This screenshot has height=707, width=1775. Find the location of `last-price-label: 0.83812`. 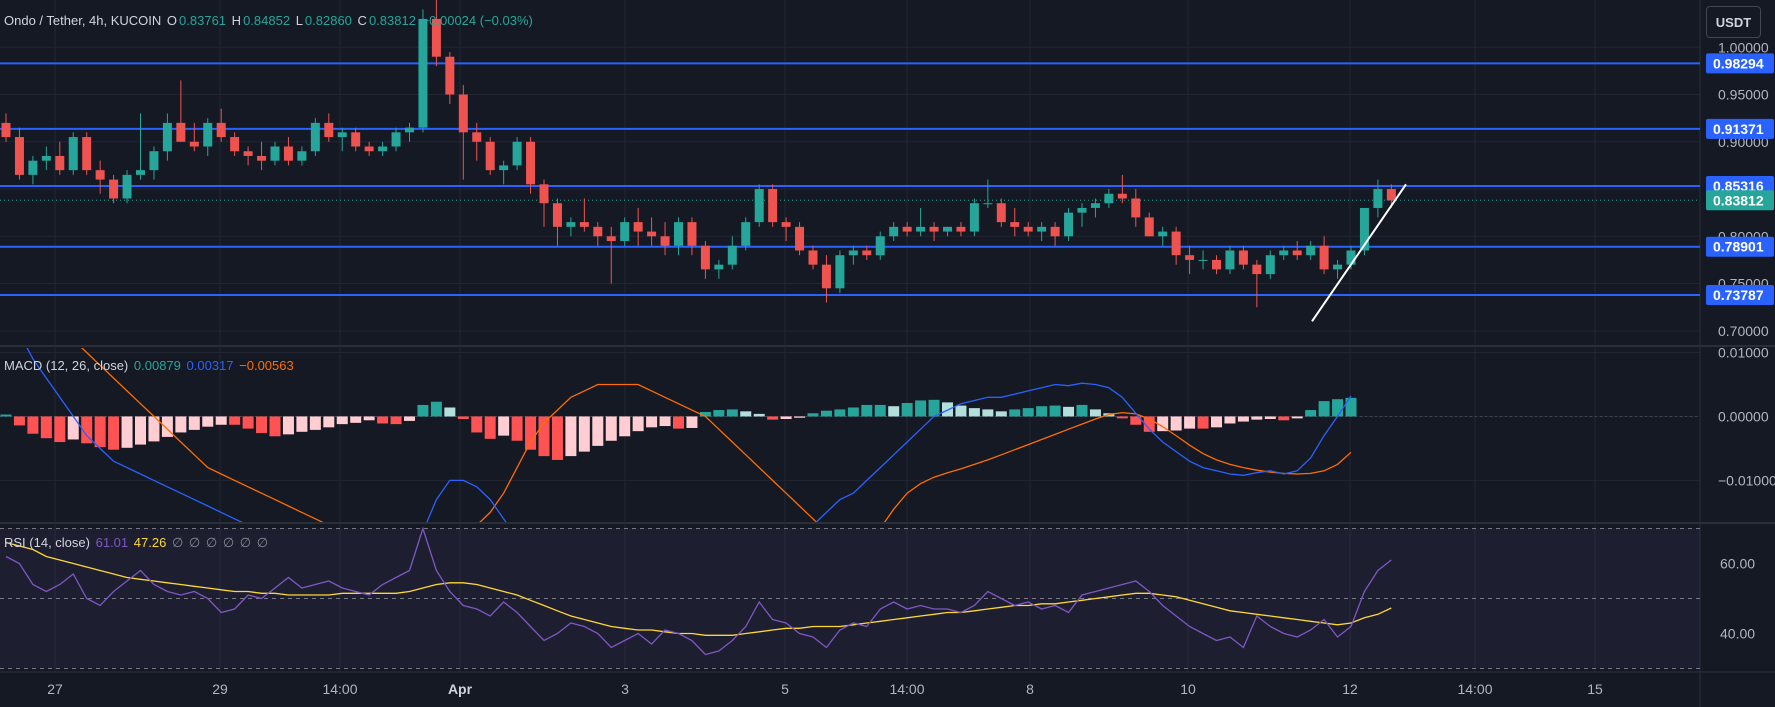

last-price-label: 0.83812 is located at coordinates (1738, 200).